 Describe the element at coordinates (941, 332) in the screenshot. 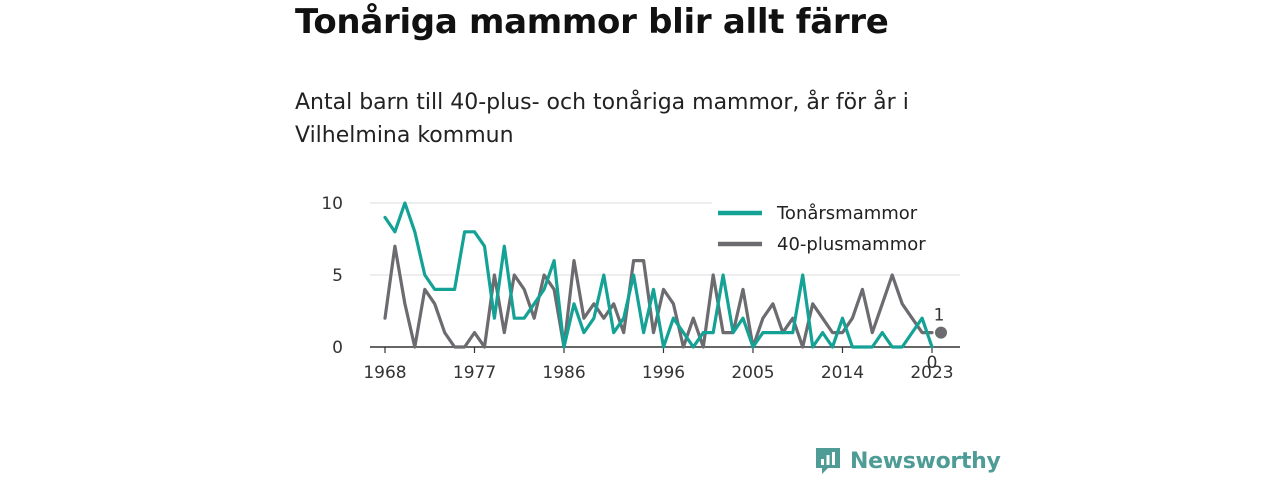

I see `end-point-40-plusmammor` at that location.